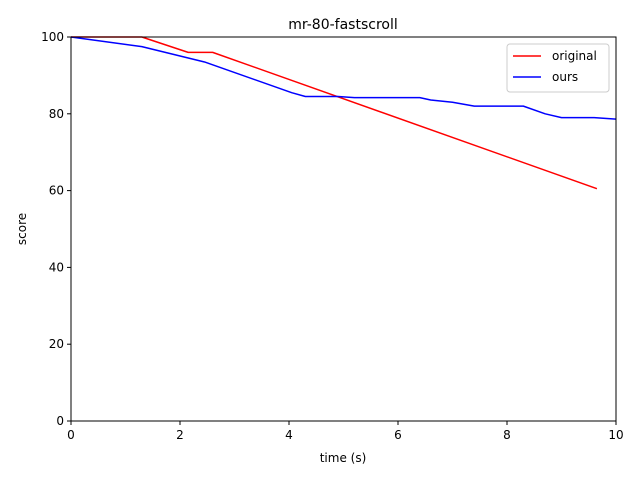 Image resolution: width=640 pixels, height=480 pixels. Describe the element at coordinates (56, 267) in the screenshot. I see `y-tick-label: 40` at that location.